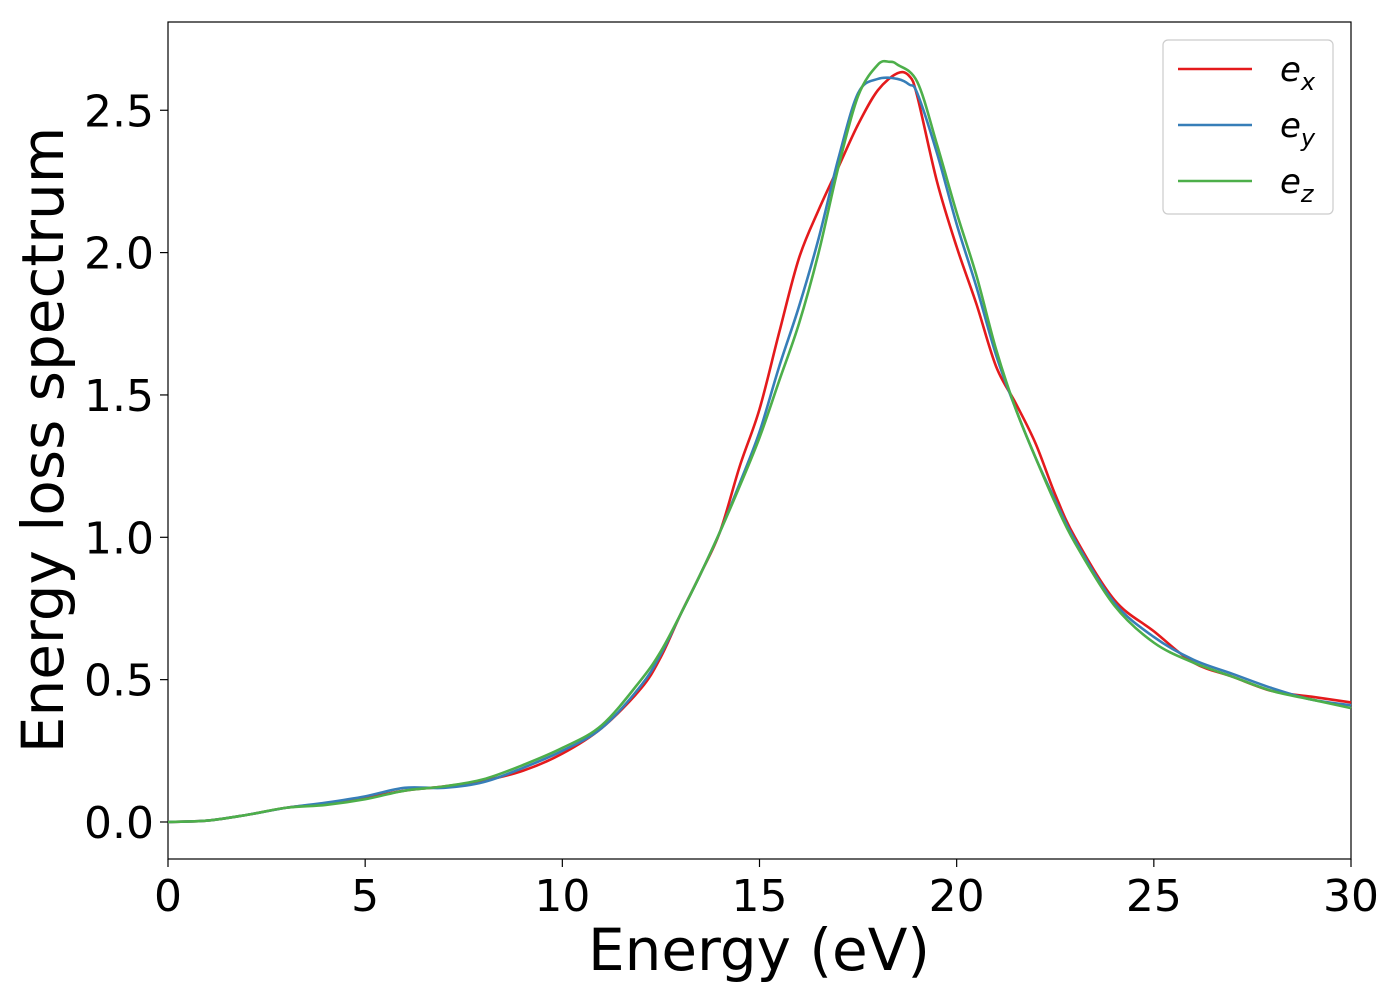 This screenshot has height=1000, width=1400. What do you see at coordinates (119, 538) in the screenshot?
I see `y-tick-label: 1.0` at bounding box center [119, 538].